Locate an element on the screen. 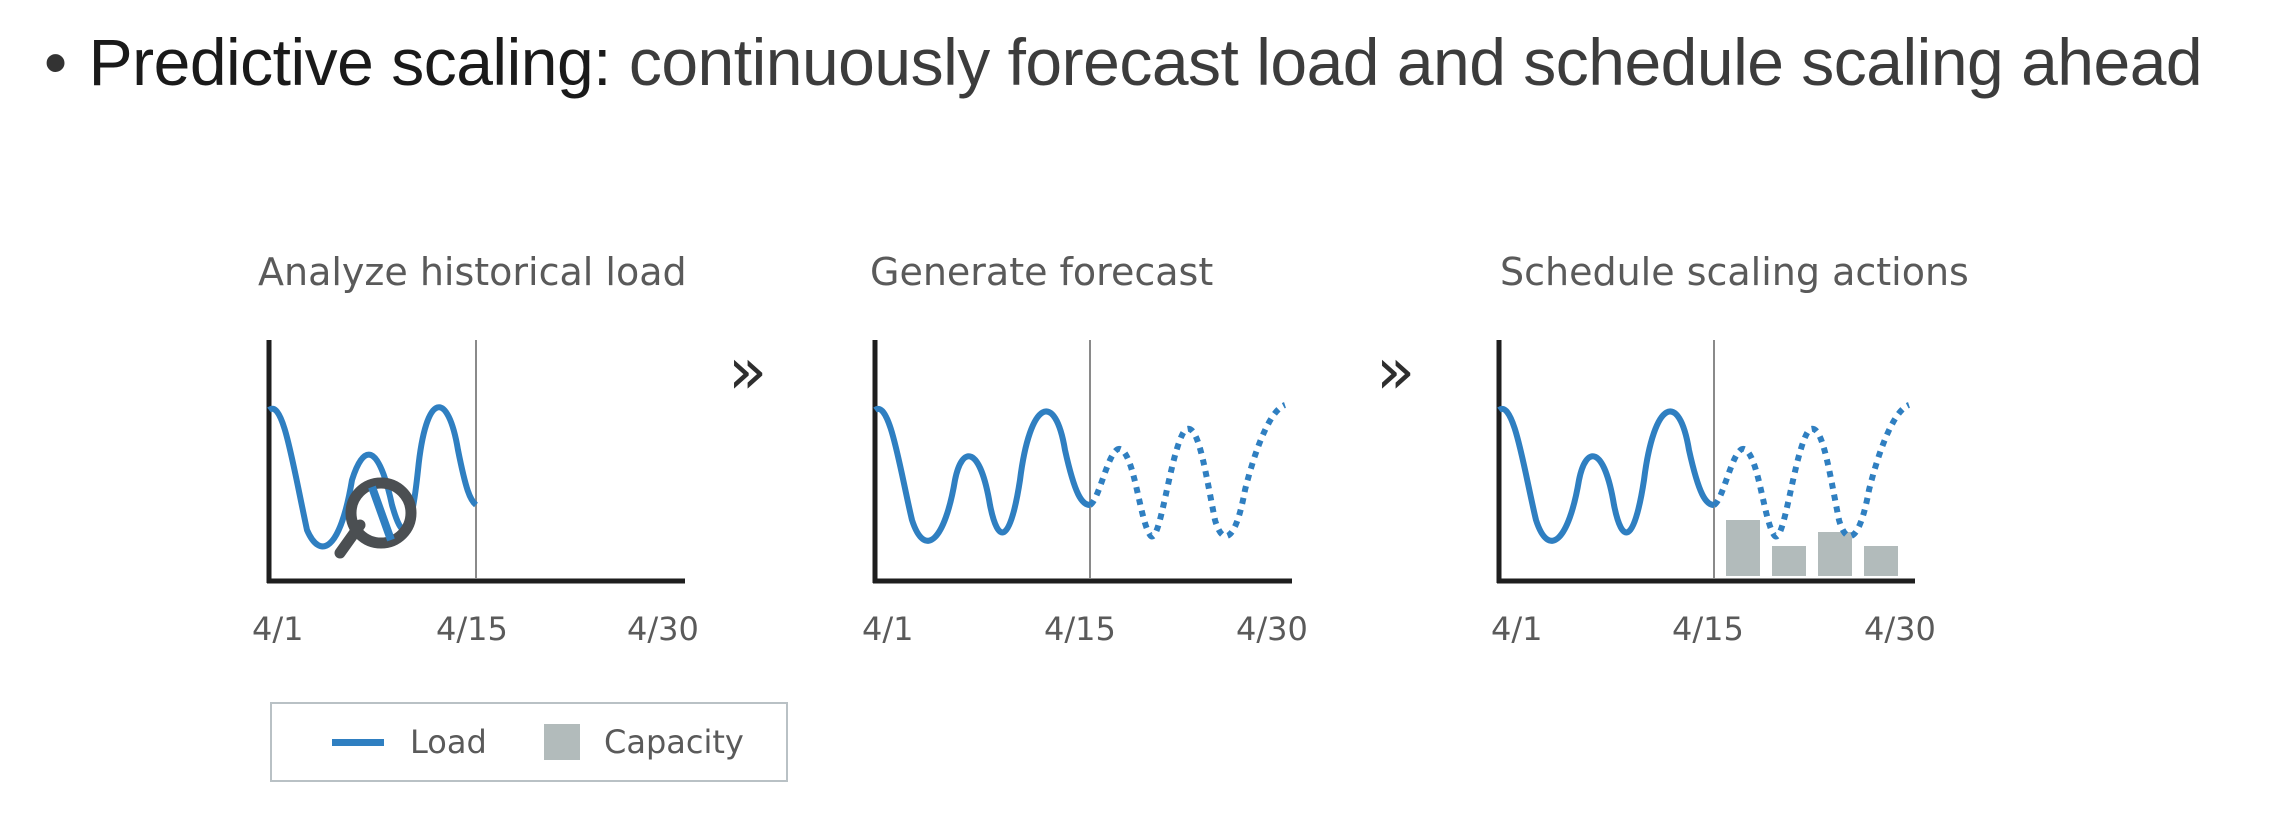  heading-lead: Predictive scaling: is located at coordinates (350, 62).